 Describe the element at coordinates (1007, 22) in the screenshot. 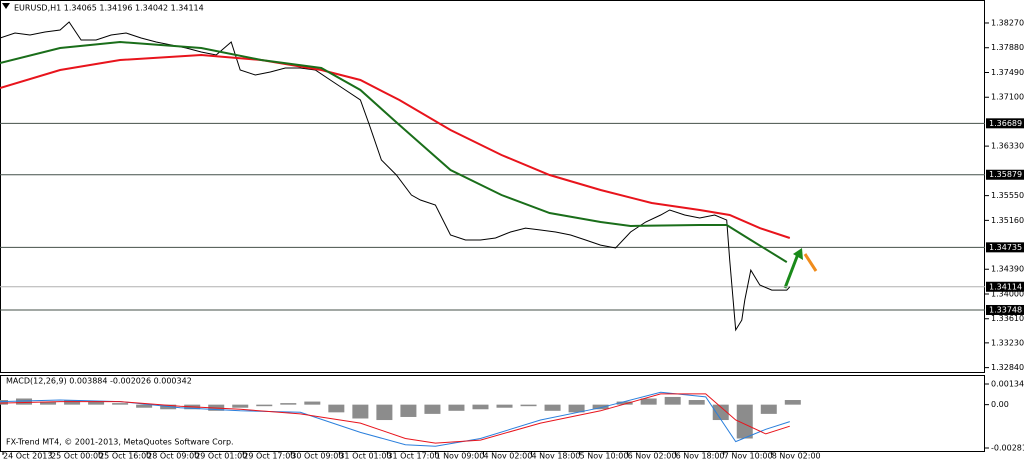

I see `y-tick-label: 1.38270` at that location.